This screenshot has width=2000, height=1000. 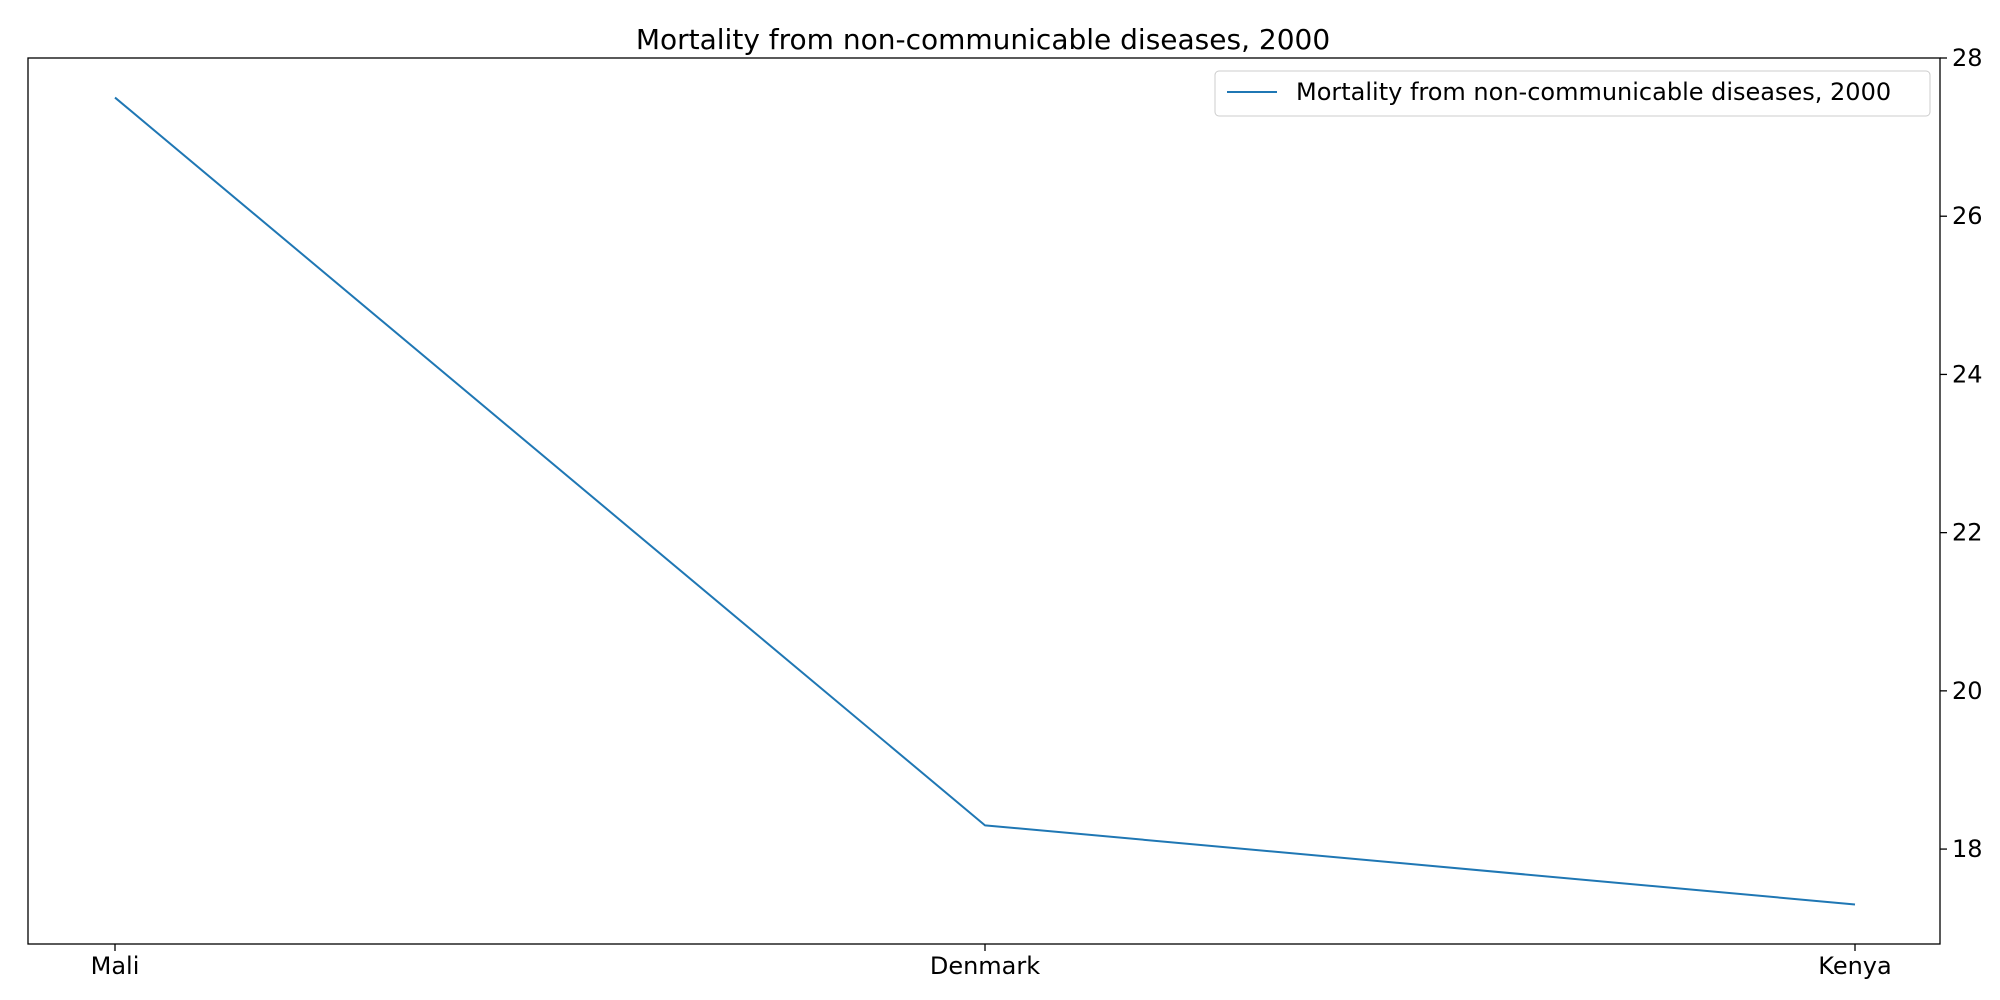 I want to click on x-tick-label: Mali, so click(x=115, y=966).